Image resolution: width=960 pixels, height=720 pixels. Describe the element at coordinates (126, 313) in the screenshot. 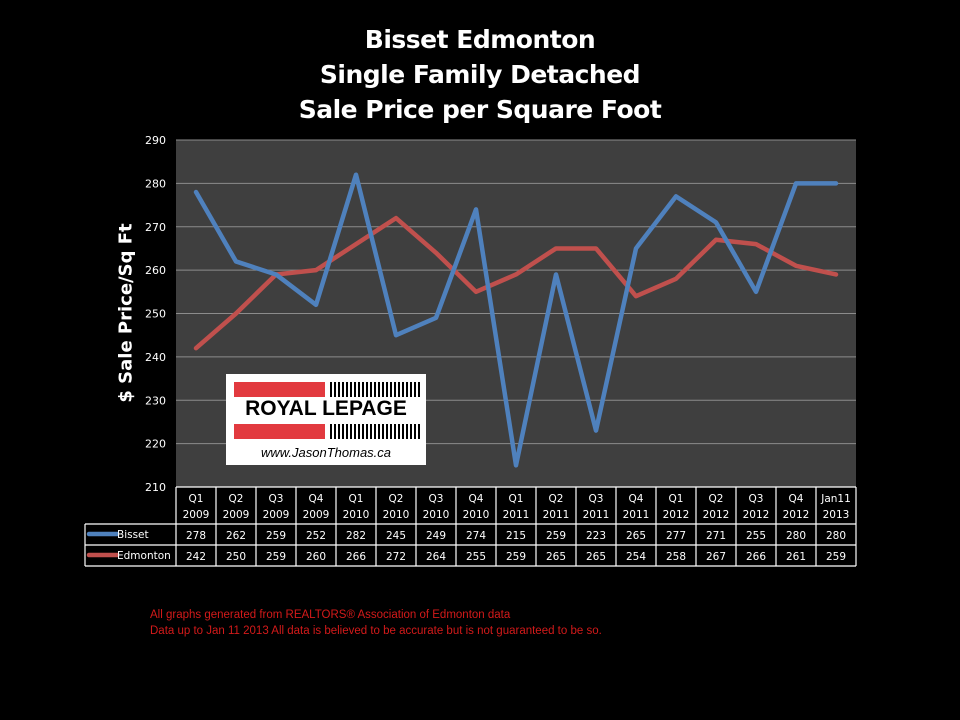

I see `y-axis-label: $ Sale Price/Sq Ft` at that location.